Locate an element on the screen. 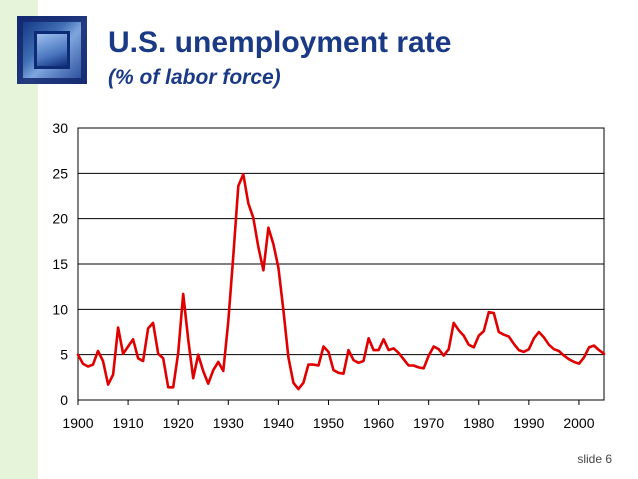 This screenshot has height=479, width=638. y-tick-label-10: 10 is located at coordinates (60, 309).